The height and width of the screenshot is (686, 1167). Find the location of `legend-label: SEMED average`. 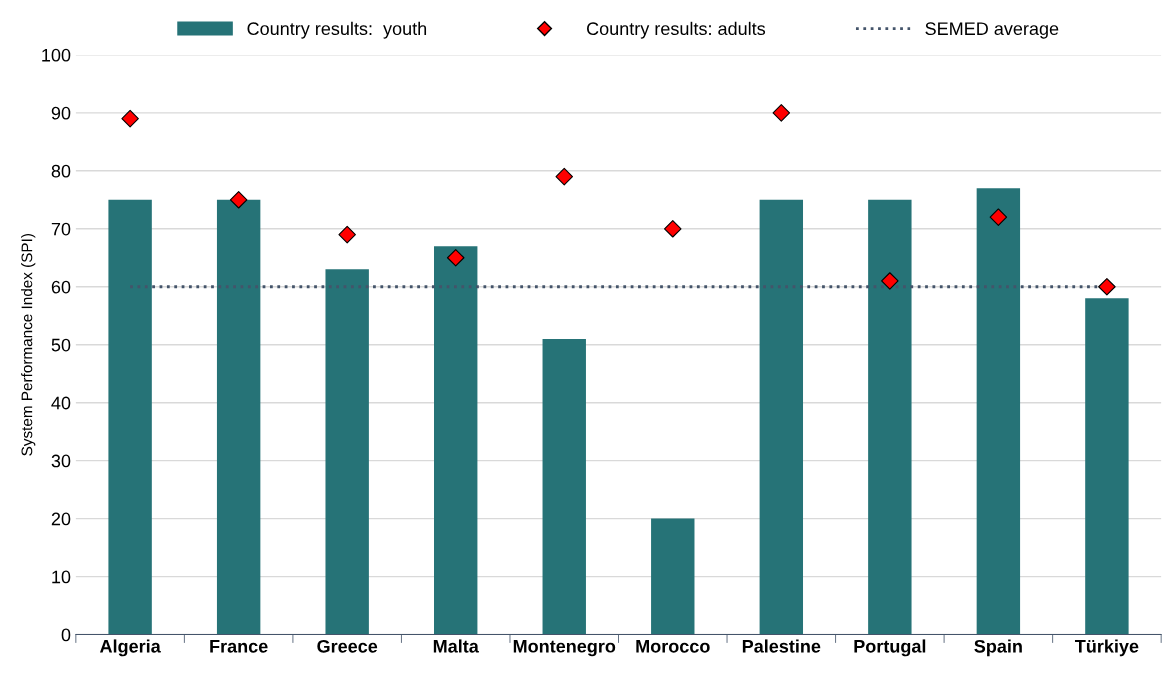

legend-label: SEMED average is located at coordinates (992, 30).